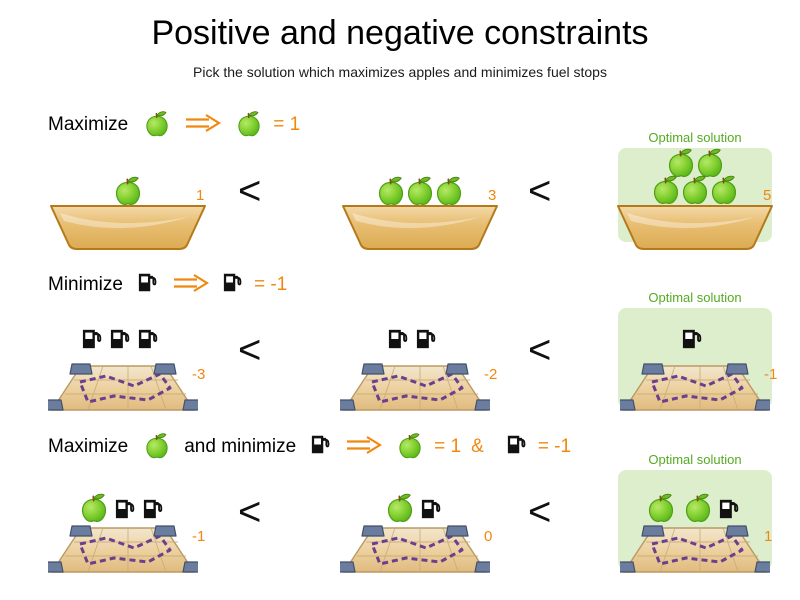 This screenshot has width=800, height=600. What do you see at coordinates (85, 284) in the screenshot?
I see `legend-word: Minimize` at bounding box center [85, 284].